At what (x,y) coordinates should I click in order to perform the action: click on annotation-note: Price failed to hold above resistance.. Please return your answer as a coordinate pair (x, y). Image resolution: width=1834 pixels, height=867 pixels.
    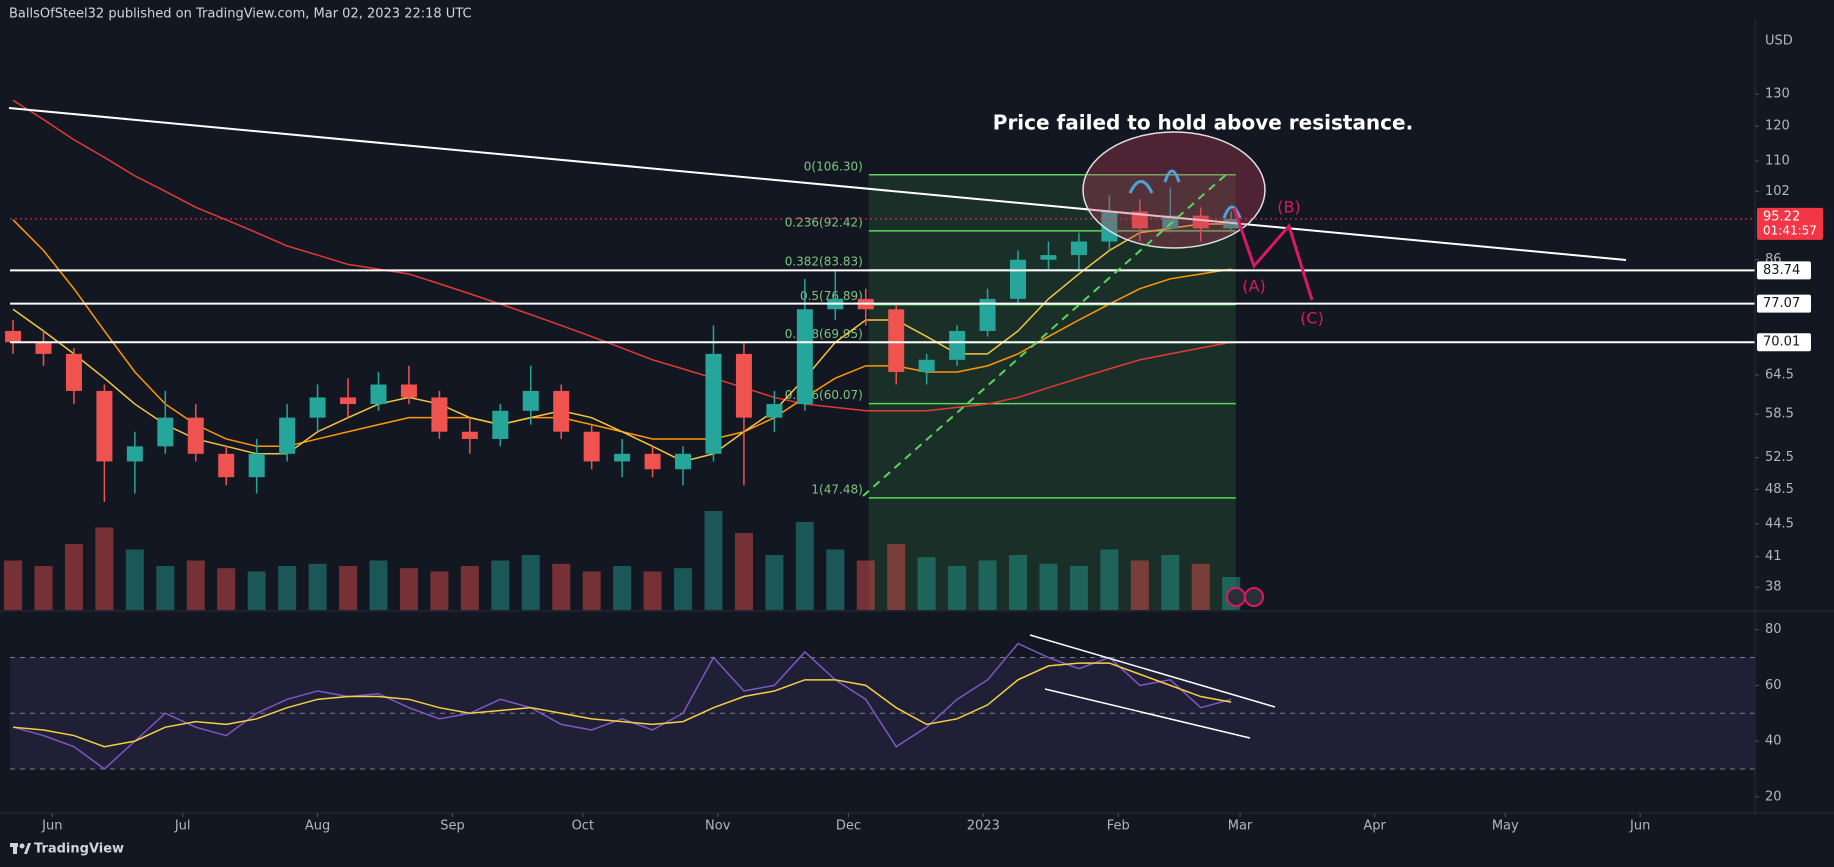
    Looking at the image, I should click on (1203, 123).